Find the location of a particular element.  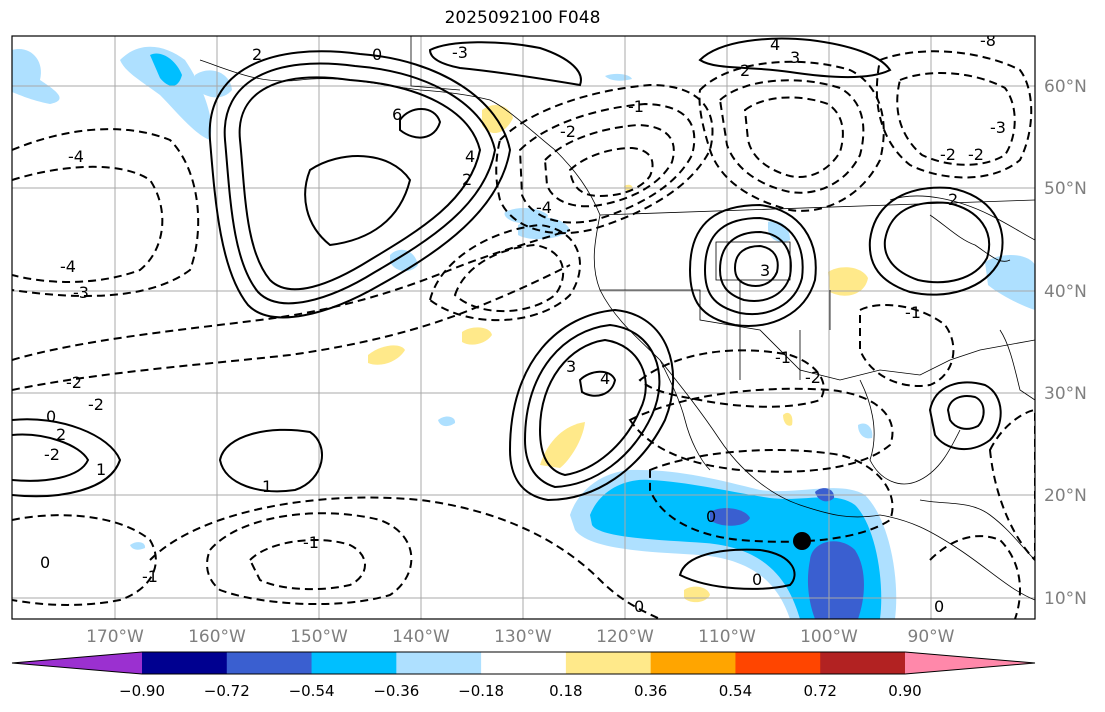

shade-yellow-c is located at coordinates (477, 336).